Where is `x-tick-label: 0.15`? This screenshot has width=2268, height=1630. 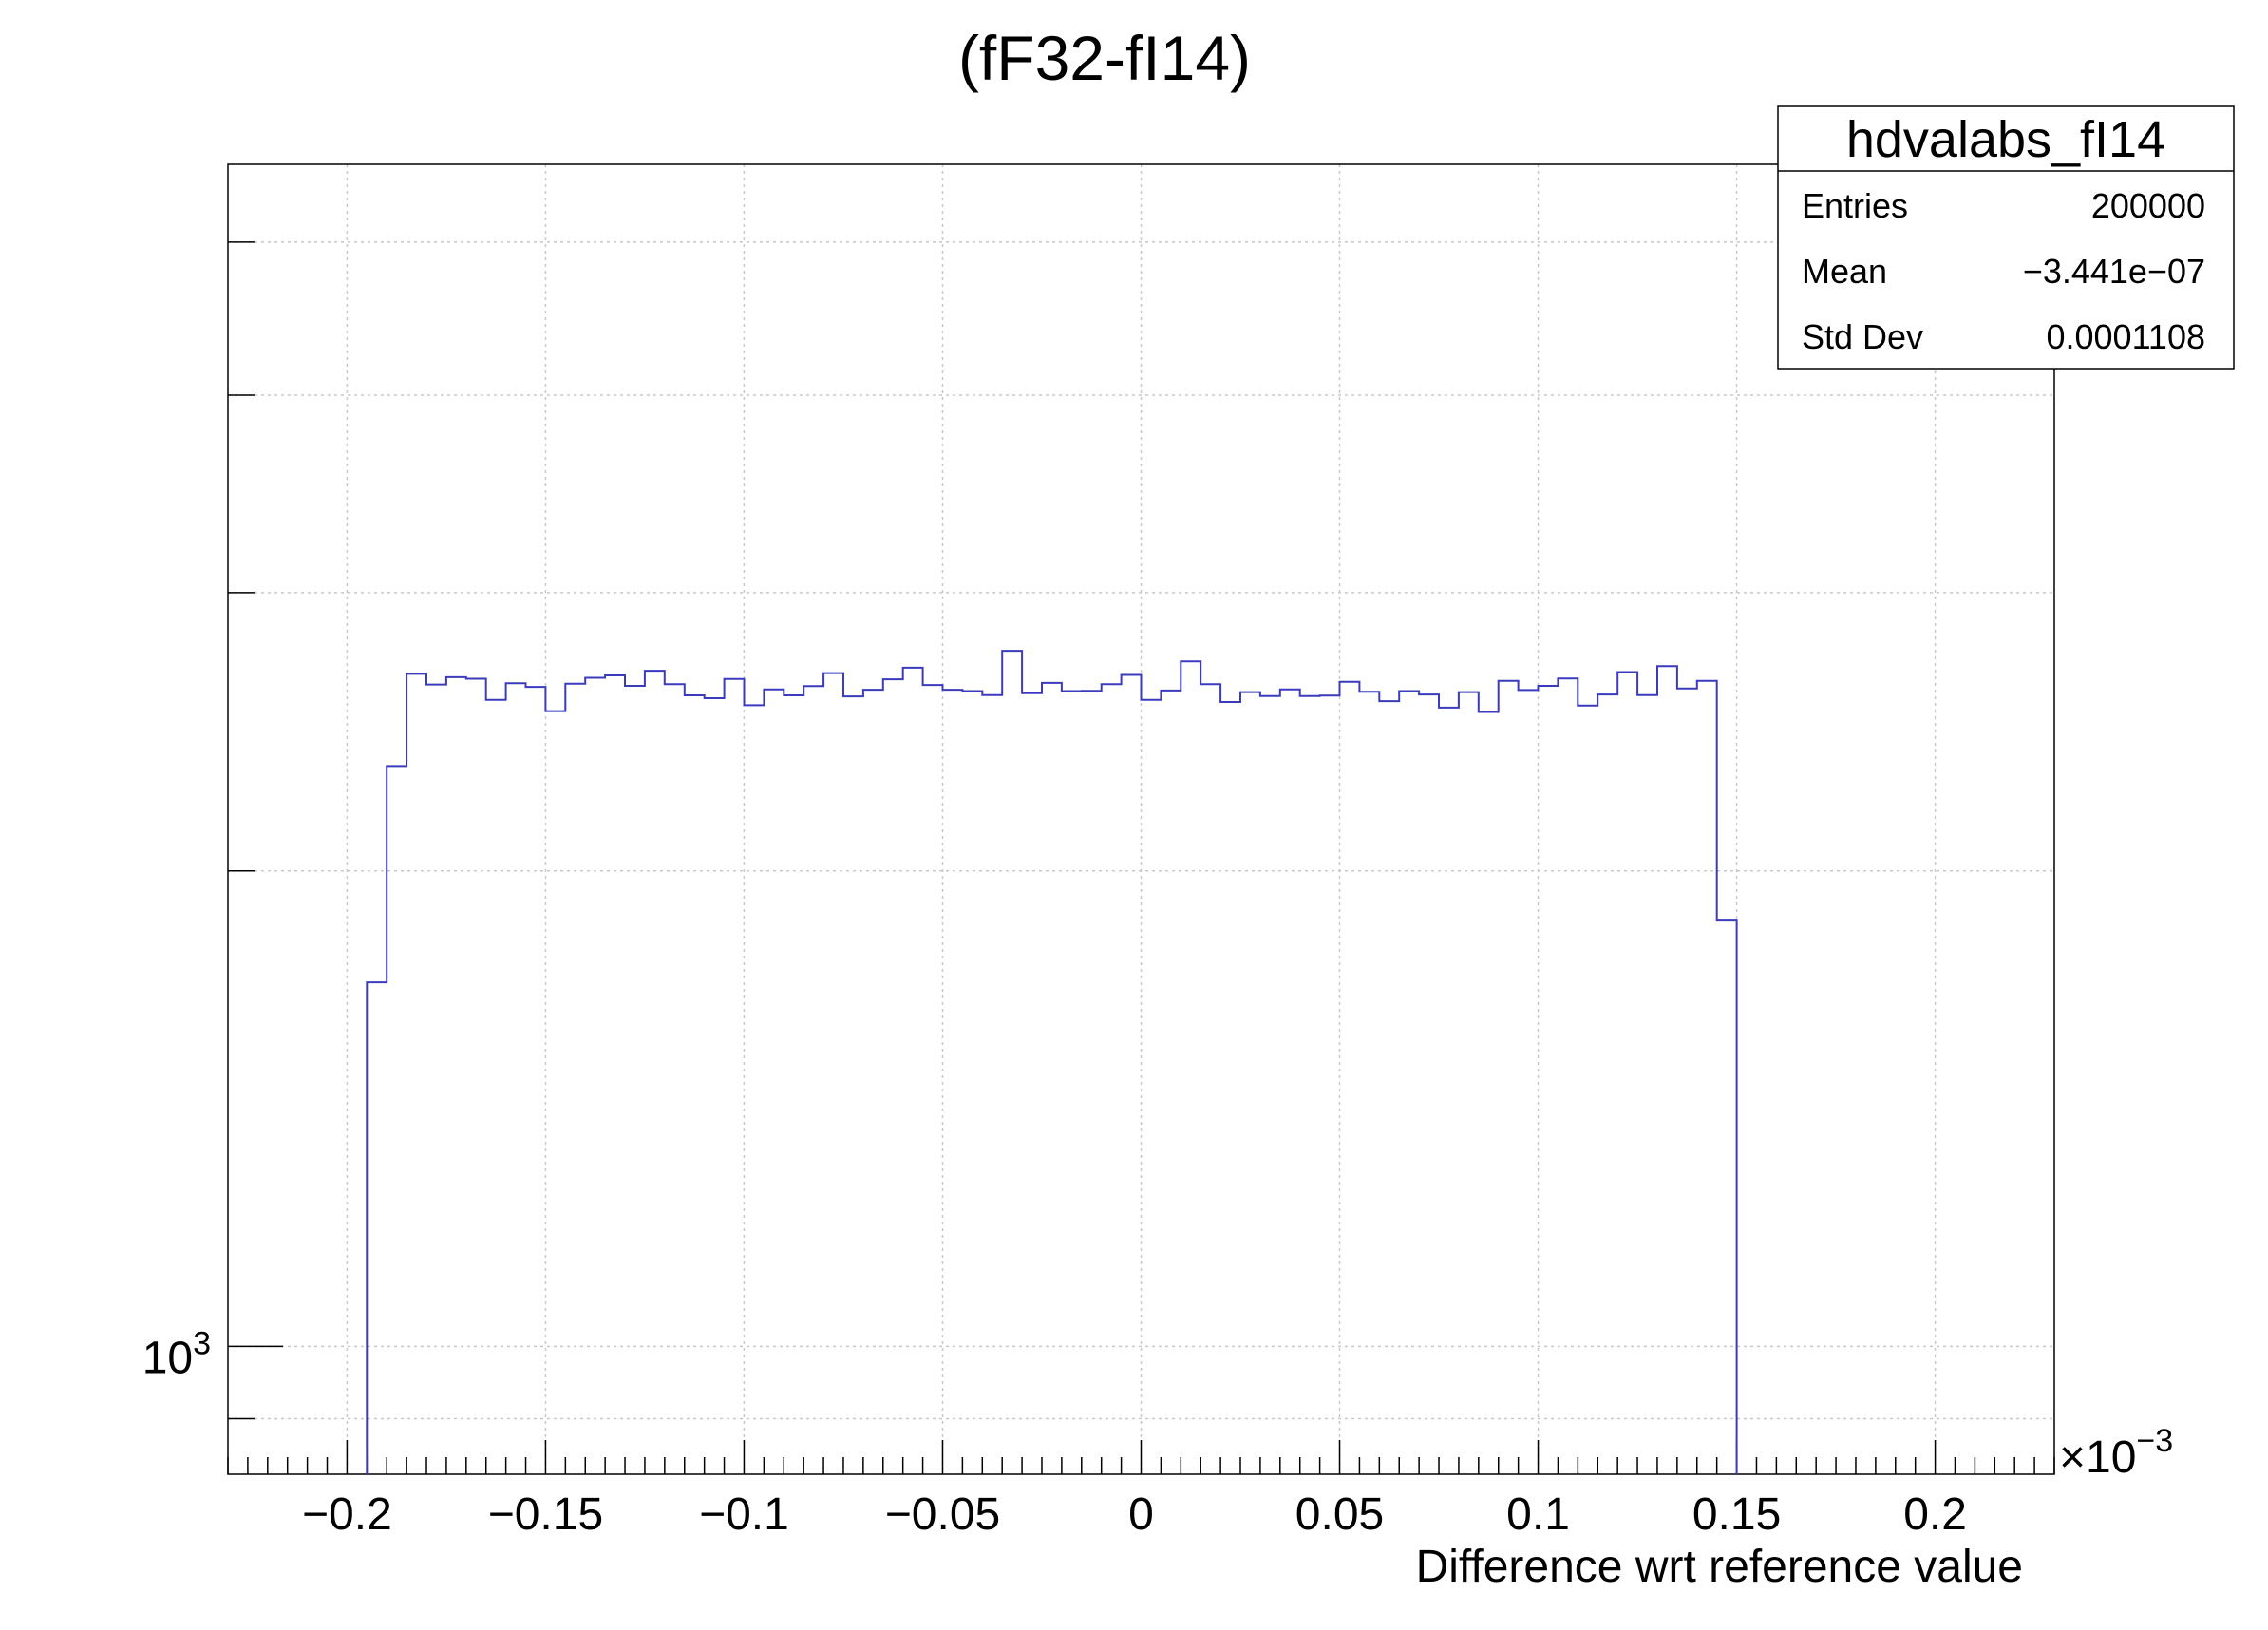
x-tick-label: 0.15 is located at coordinates (1737, 1514).